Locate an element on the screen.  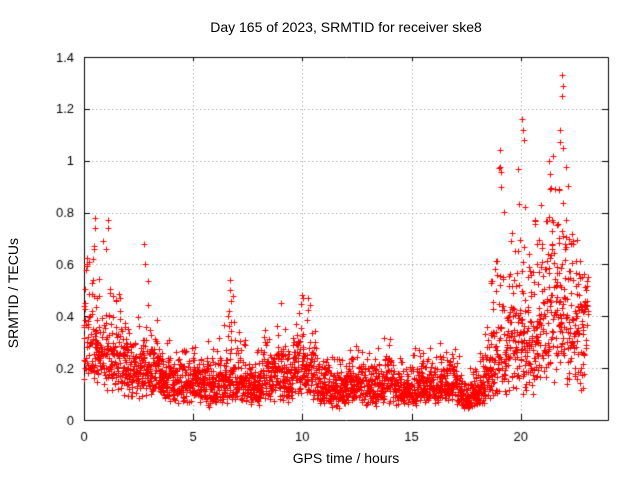
x-axis-label: GPS time / hours is located at coordinates (346, 458).